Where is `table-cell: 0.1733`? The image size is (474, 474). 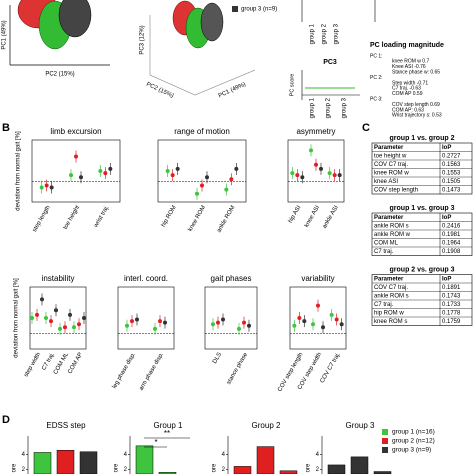
table-cell: 0.1733 is located at coordinates (451, 305).